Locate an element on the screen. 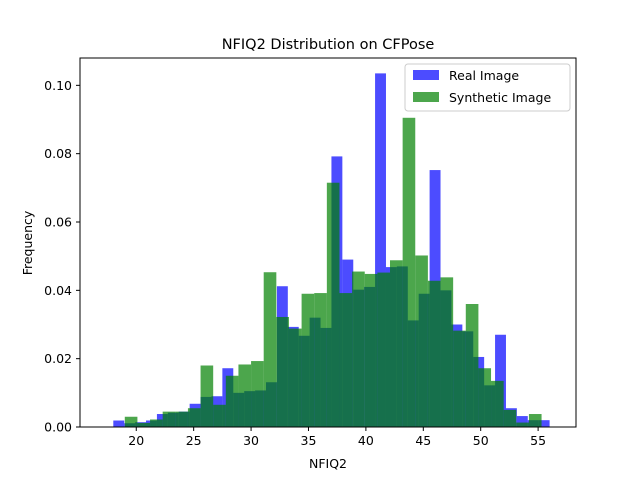 This screenshot has width=640, height=480. y-tick-label-0.00: 0.00 is located at coordinates (58, 427).